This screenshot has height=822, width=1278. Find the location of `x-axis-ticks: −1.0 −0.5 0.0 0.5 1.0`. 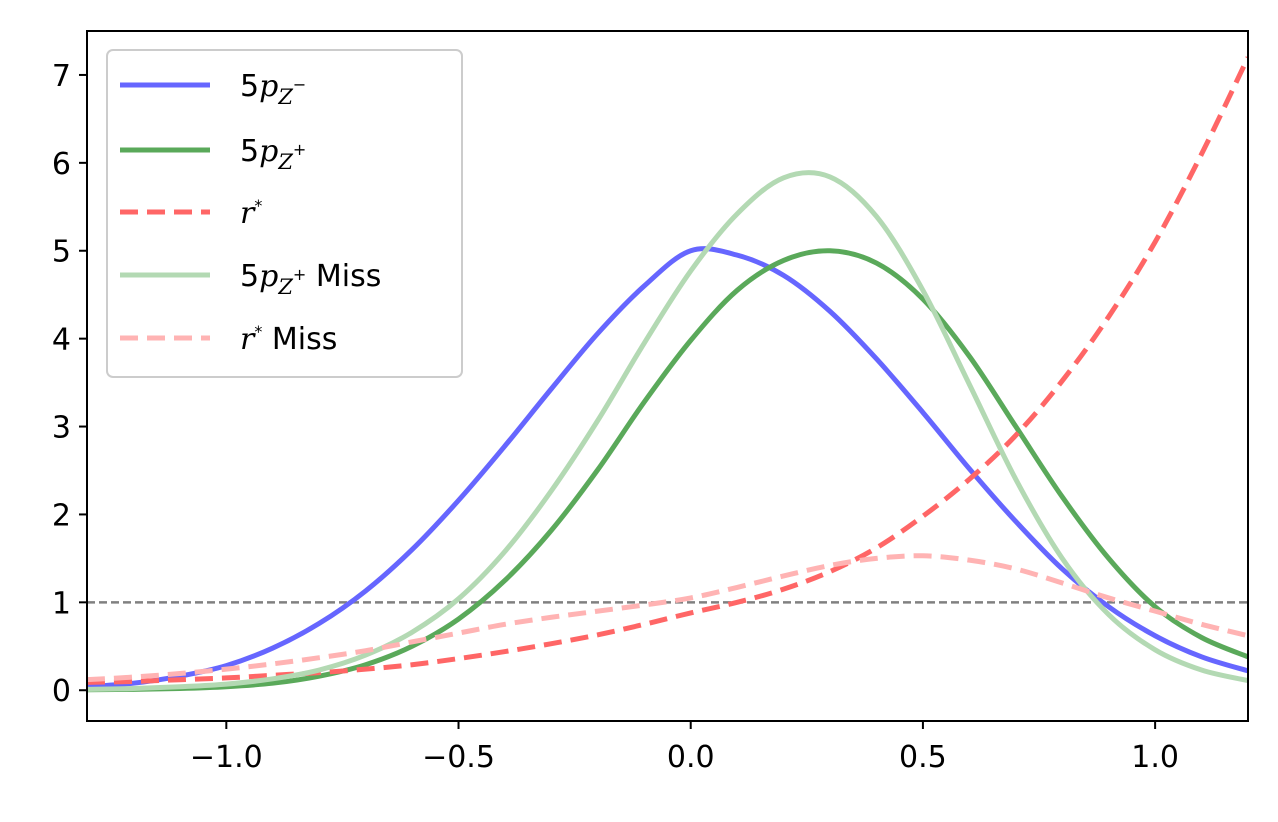

x-axis-ticks: −1.0 −0.5 0.0 0.5 1.0 is located at coordinates (684, 748).